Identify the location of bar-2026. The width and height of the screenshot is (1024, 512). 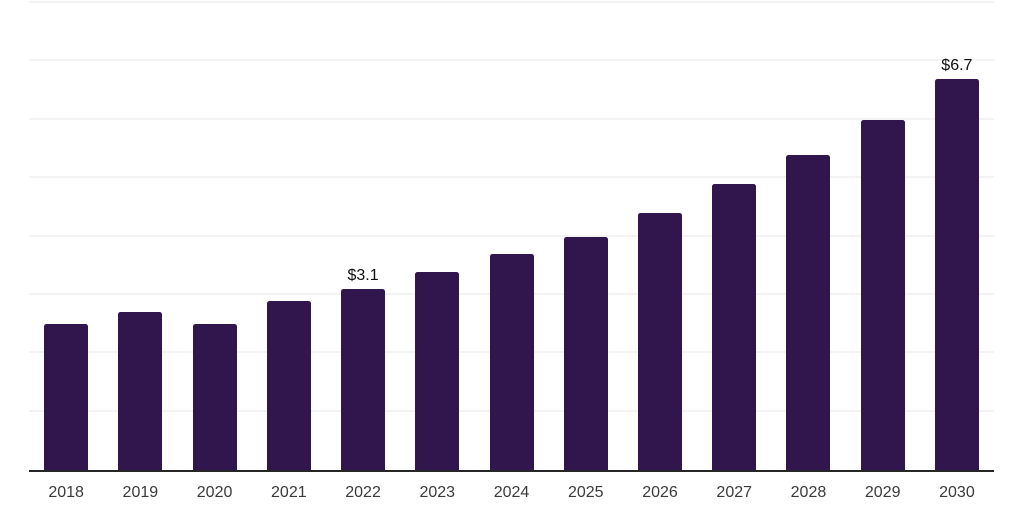
(659, 341).